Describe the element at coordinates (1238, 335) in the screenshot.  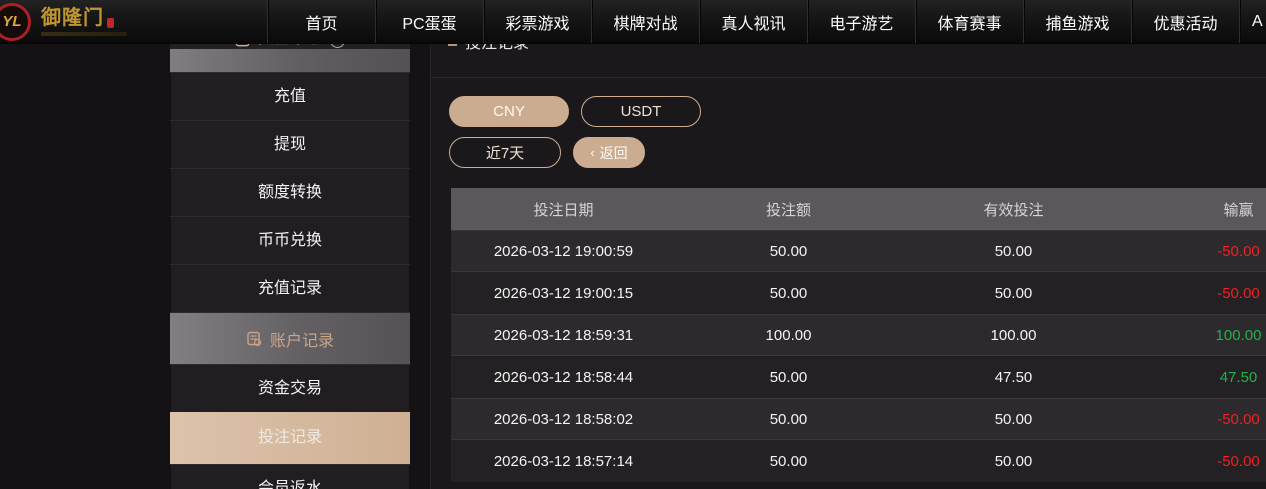
I see `cell-result: 100.00` at that location.